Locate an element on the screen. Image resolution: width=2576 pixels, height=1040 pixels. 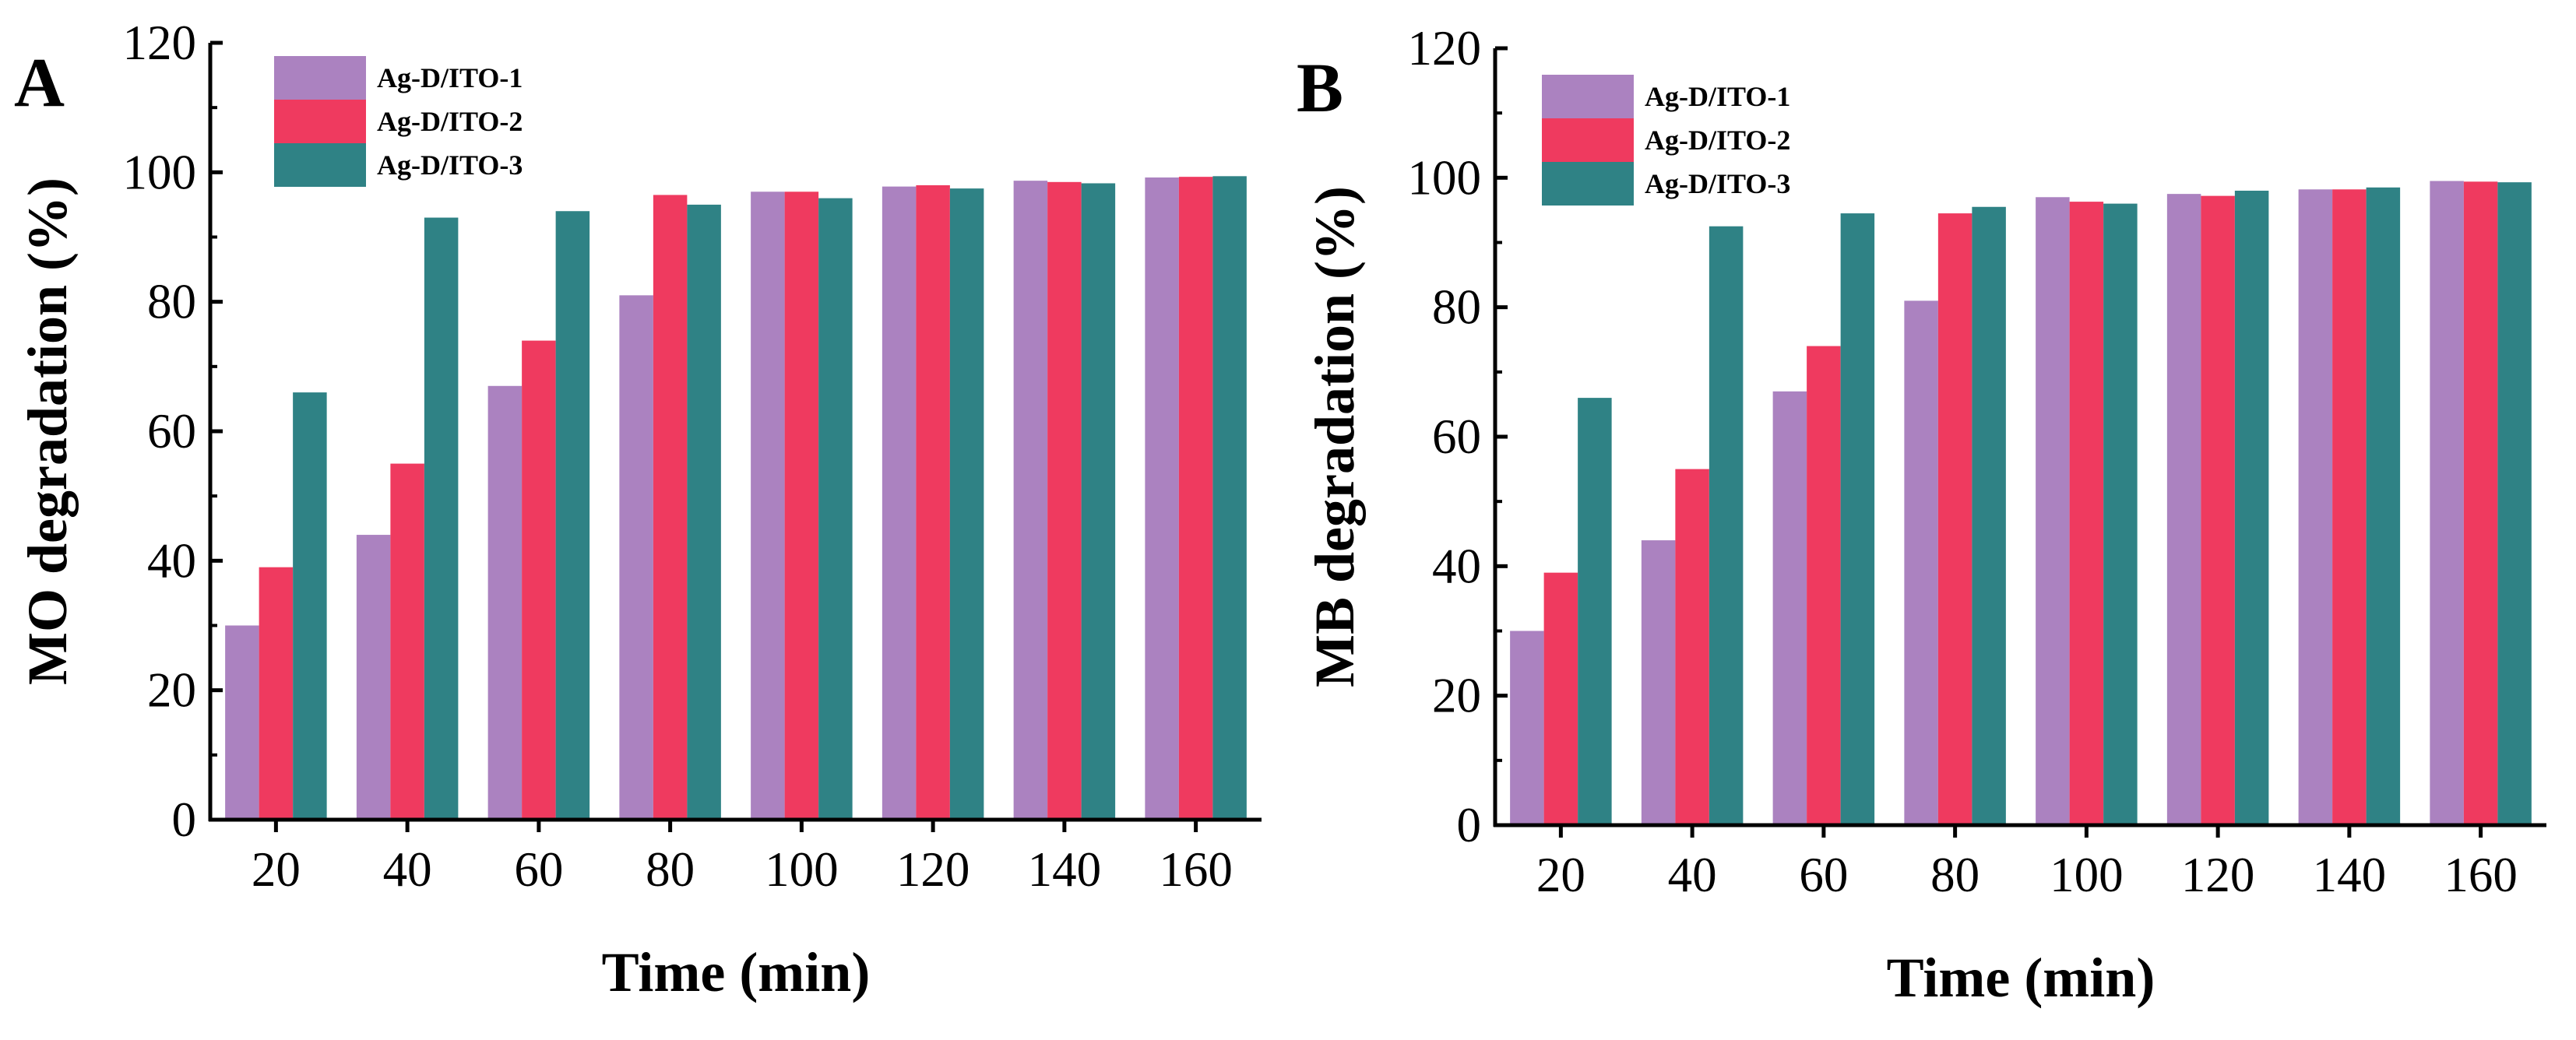
panel-label: A is located at coordinates (39, 83).